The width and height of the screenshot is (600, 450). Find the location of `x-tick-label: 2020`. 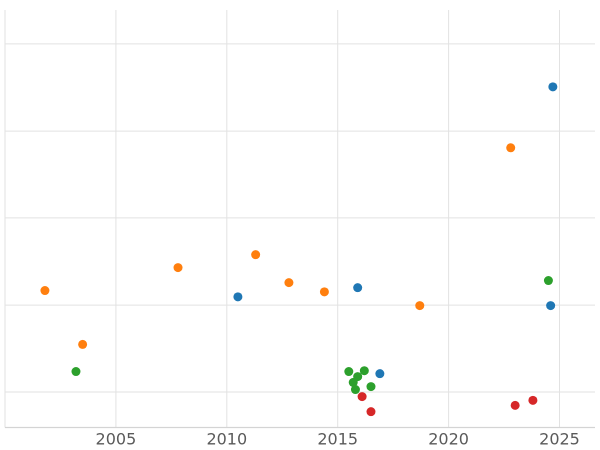

x-tick-label: 2020 is located at coordinates (448, 439).